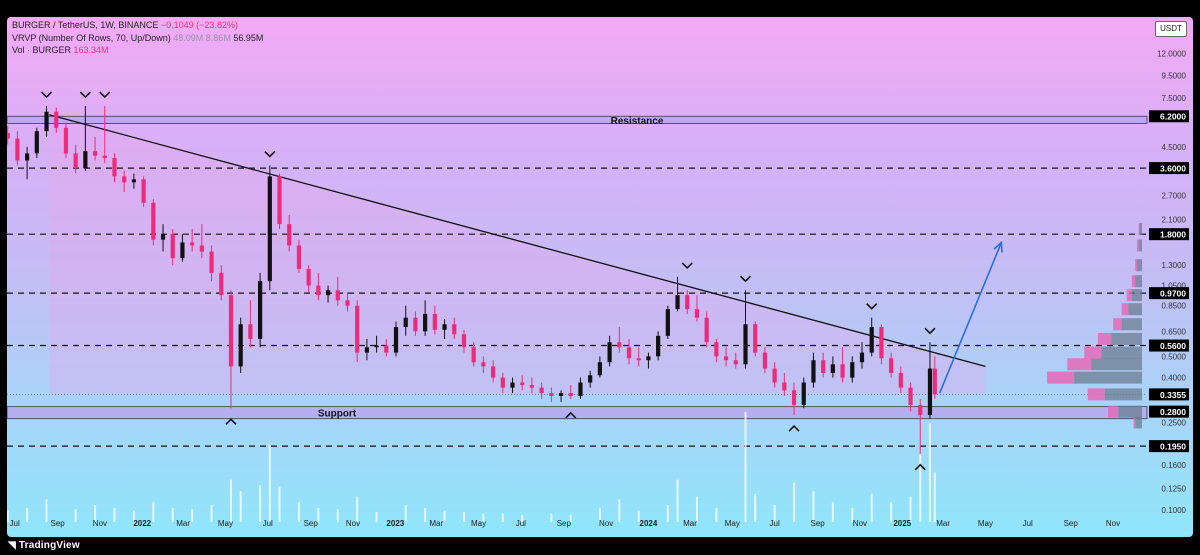 The height and width of the screenshot is (555, 1200). I want to click on volume-profile-up-bar, so click(1138, 422).